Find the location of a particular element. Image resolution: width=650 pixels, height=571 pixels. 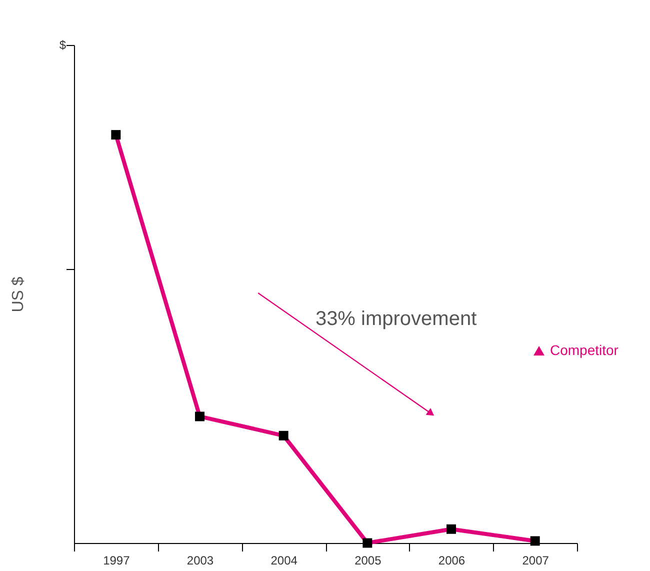

x-tick-label: 2006 is located at coordinates (452, 561).